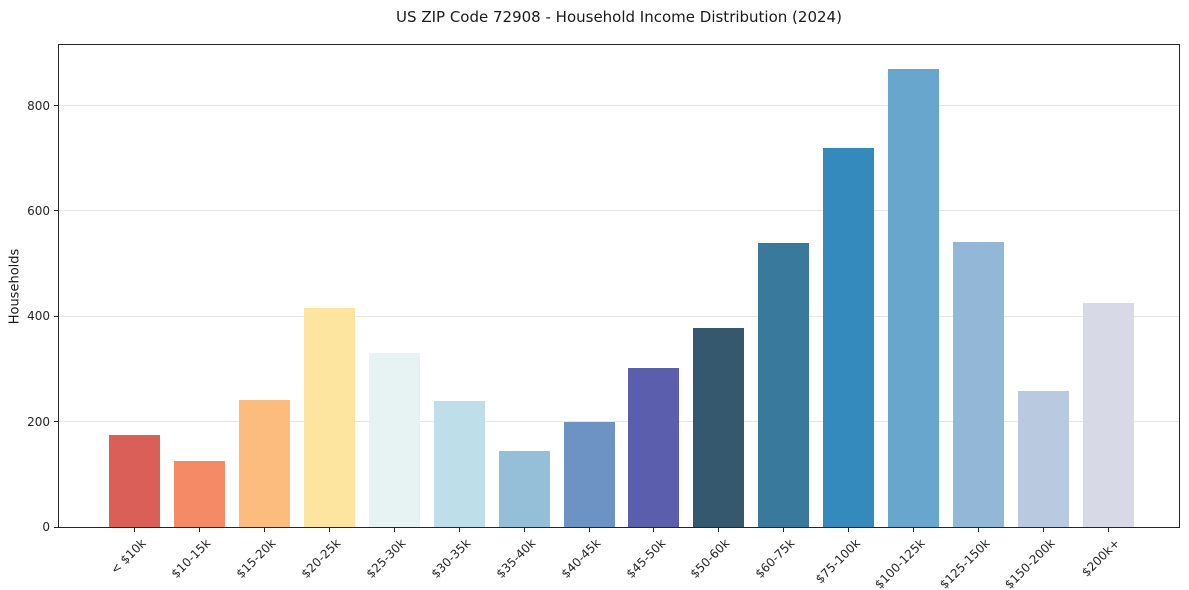 The image size is (1189, 590). Describe the element at coordinates (964, 563) in the screenshot. I see `x-tick-label: $125-150k` at that location.